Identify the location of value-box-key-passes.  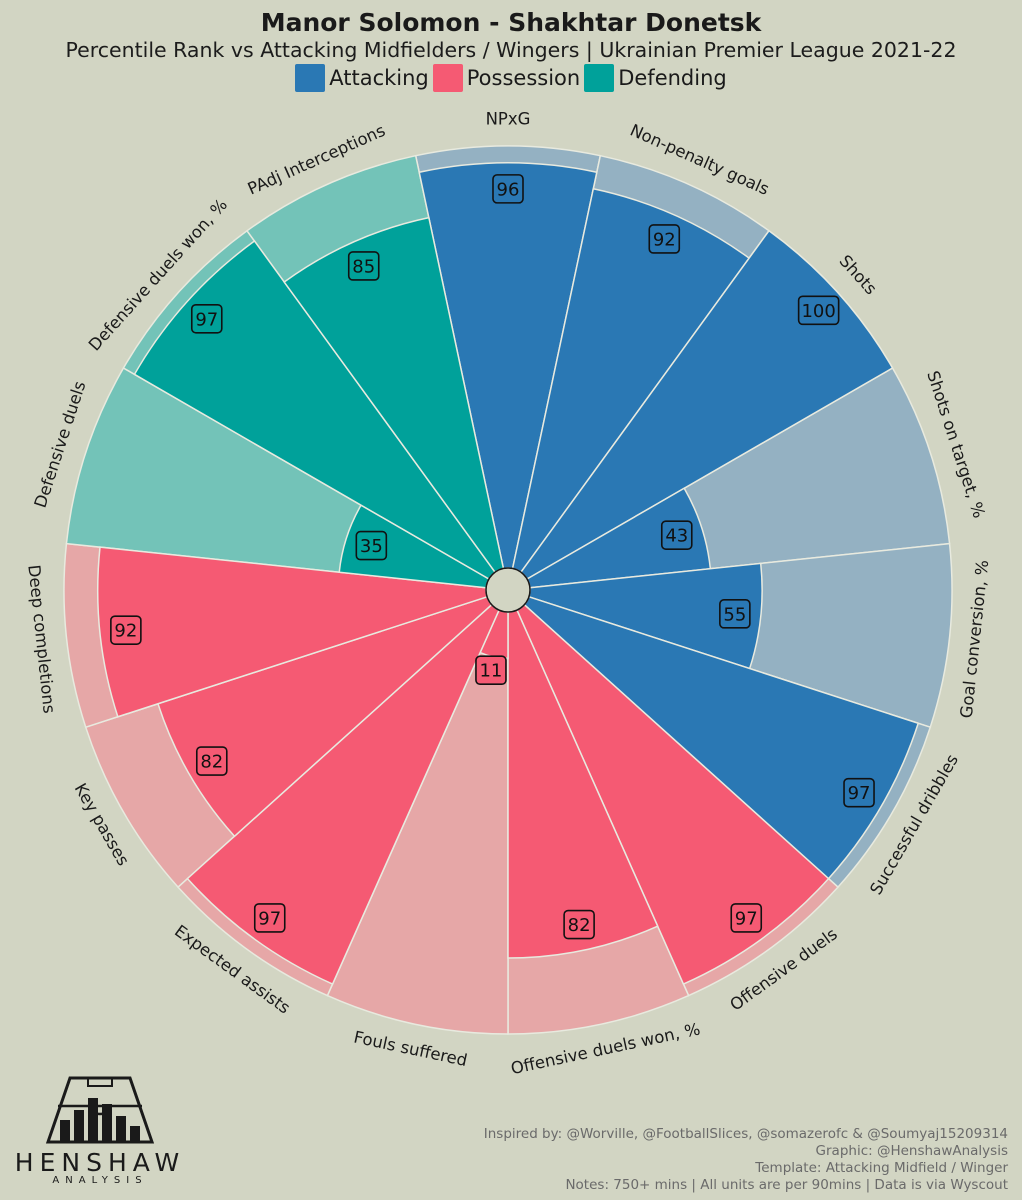
(211, 761).